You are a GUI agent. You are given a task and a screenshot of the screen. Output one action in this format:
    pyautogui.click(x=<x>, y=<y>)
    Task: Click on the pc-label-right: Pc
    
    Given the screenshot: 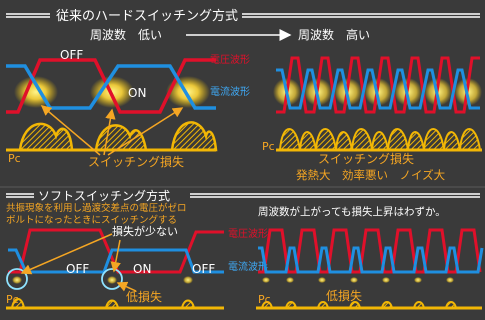 What is the action you would take?
    pyautogui.click(x=268, y=146)
    